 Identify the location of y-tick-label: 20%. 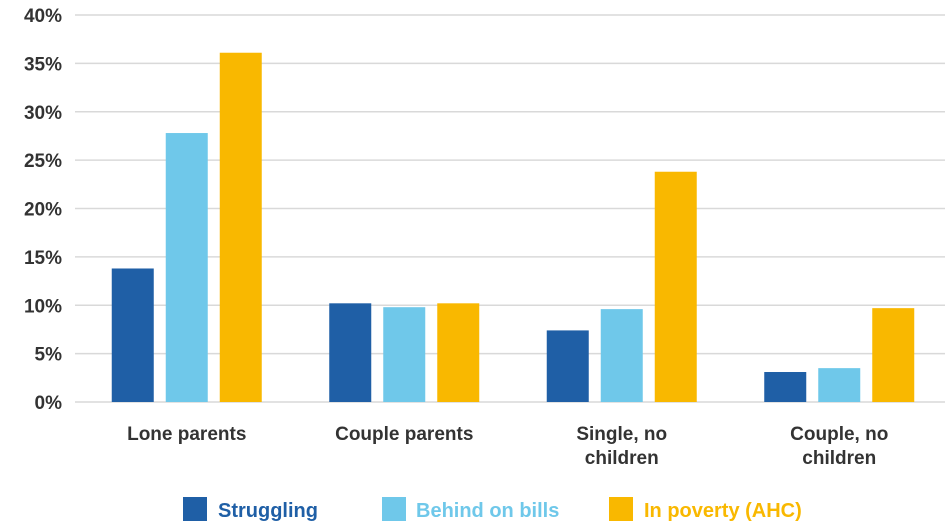
(43, 210).